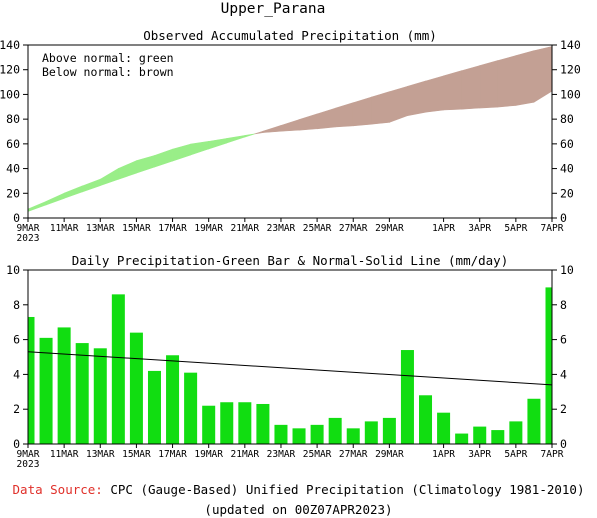 This screenshot has width=597, height=518. Describe the element at coordinates (13, 270) in the screenshot. I see `y-tick-label-left: 10` at that location.